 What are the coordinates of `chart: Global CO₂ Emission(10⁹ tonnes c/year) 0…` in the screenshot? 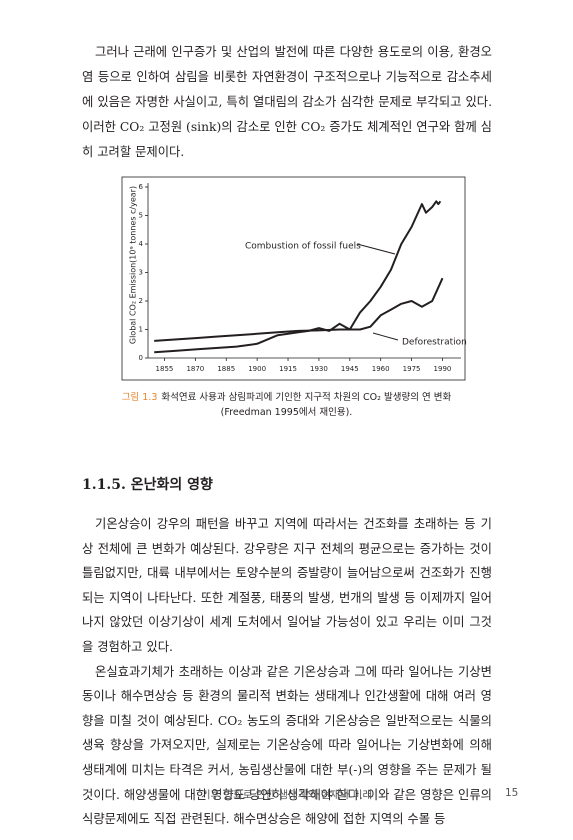 It's located at (294, 278).